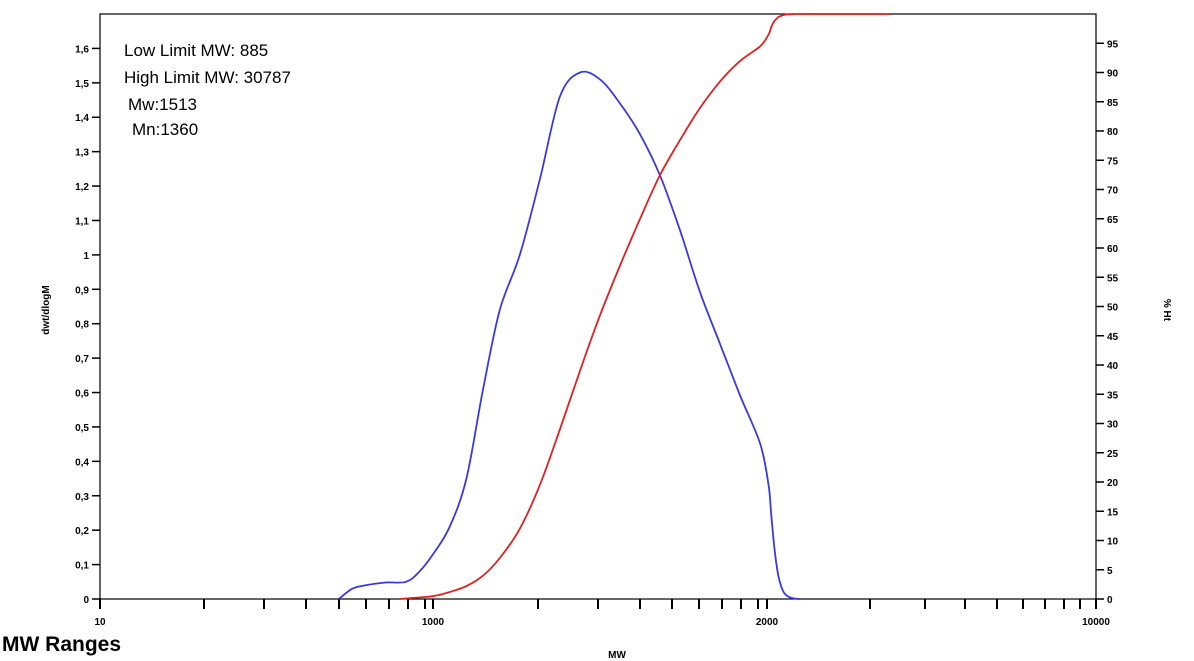 The image size is (1194, 661). Describe the element at coordinates (82, 531) in the screenshot. I see `left-y-tick-label: 0,2` at that location.